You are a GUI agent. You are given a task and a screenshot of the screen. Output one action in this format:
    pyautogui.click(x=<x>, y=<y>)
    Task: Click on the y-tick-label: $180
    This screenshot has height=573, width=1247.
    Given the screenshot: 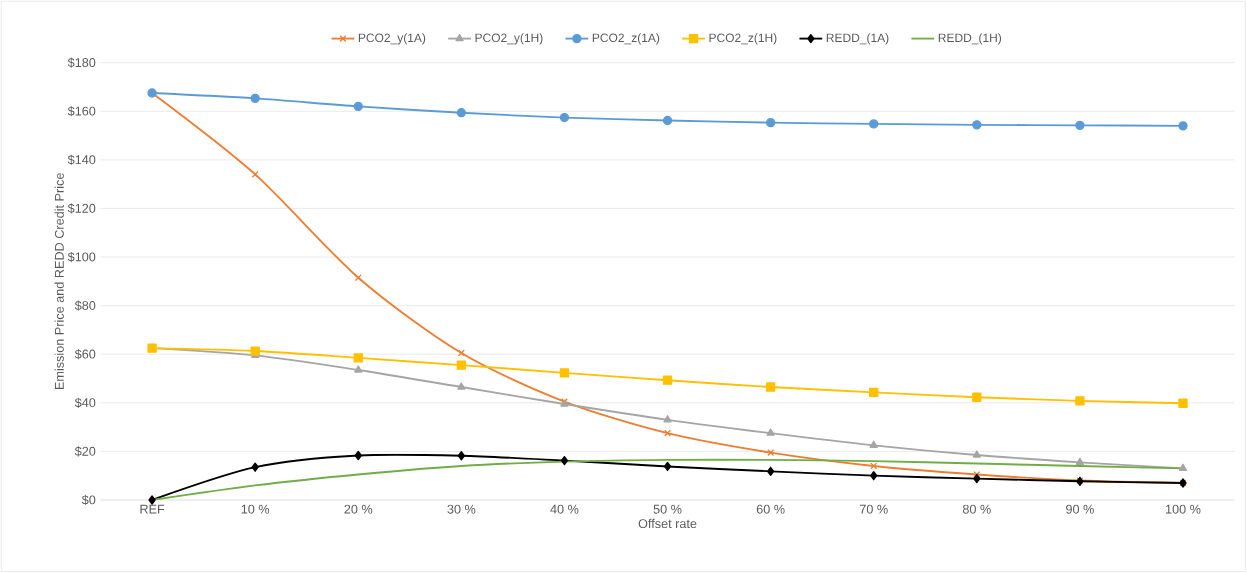 What is the action you would take?
    pyautogui.click(x=81, y=62)
    